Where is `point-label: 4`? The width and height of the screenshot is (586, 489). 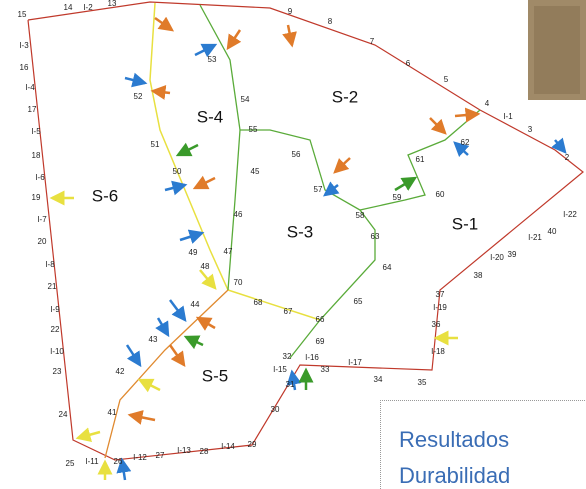
point-label: 4 is located at coordinates (487, 103).